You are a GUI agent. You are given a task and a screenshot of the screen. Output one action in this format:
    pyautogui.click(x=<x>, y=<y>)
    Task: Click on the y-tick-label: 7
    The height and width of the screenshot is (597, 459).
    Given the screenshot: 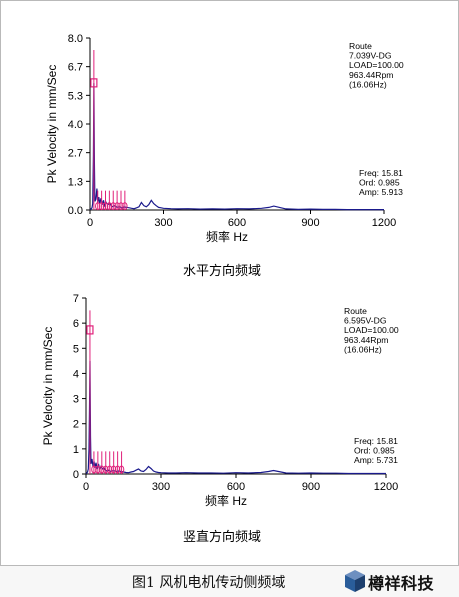 What is the action you would take?
    pyautogui.click(x=76, y=299)
    